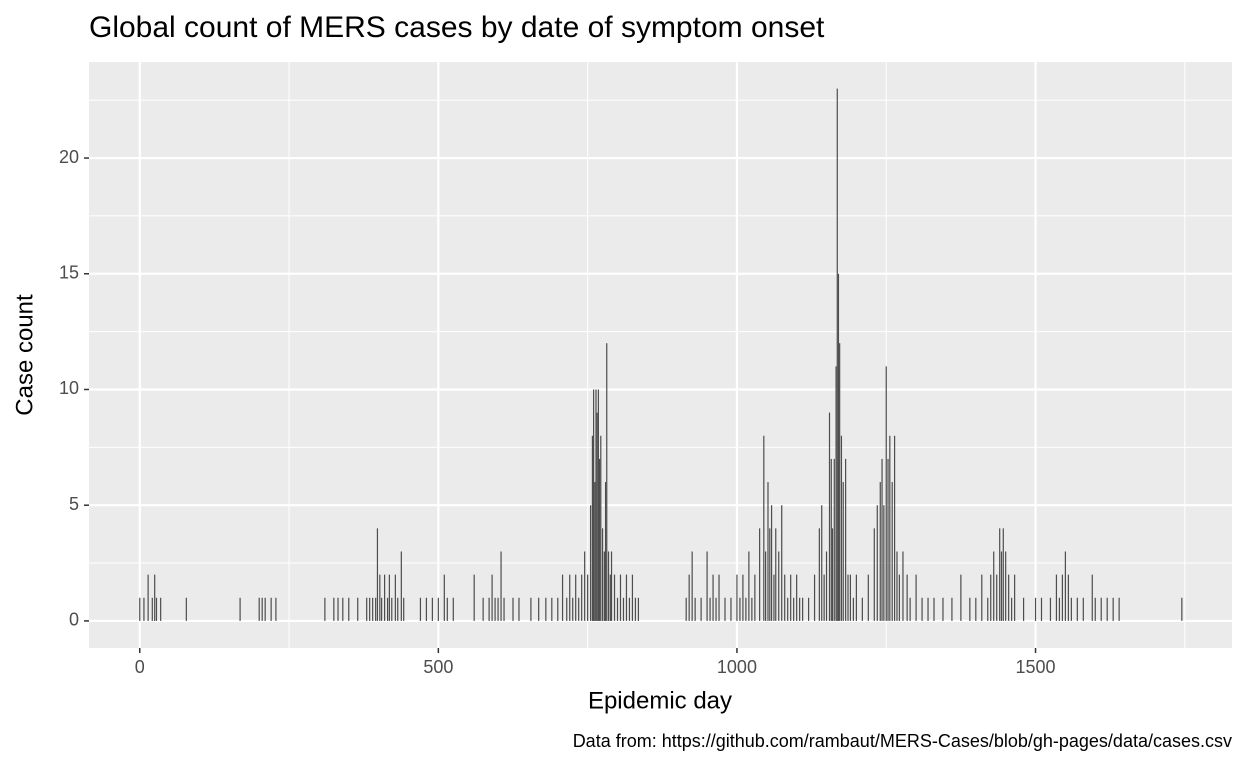 The image size is (1248, 768). Describe the element at coordinates (140, 667) in the screenshot. I see `x-tick-label: 0` at that location.